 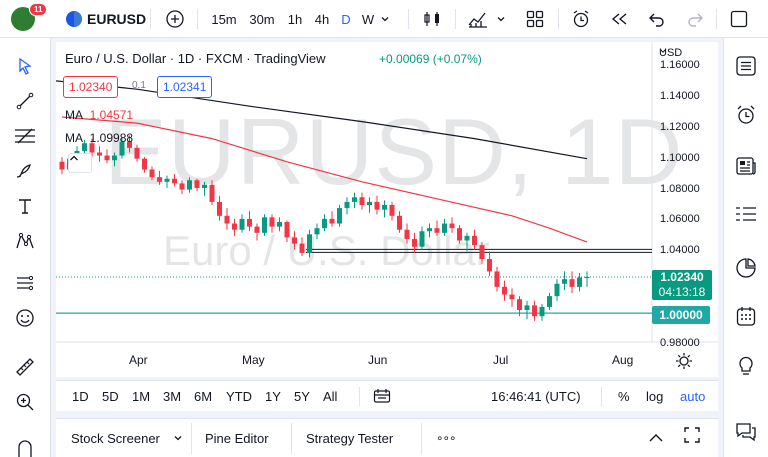 What do you see at coordinates (624, 396) in the screenshot?
I see `percent-scale-toggle: %` at bounding box center [624, 396].